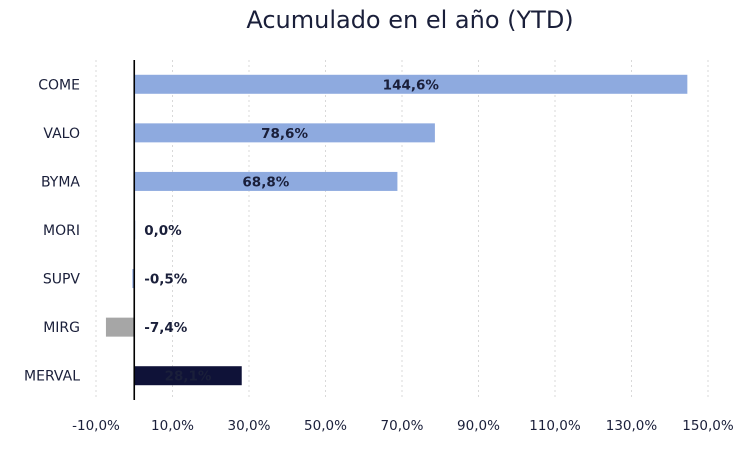 The image size is (750, 450). Describe the element at coordinates (325, 426) in the screenshot. I see `x-tick-label: 50,0%` at that location.